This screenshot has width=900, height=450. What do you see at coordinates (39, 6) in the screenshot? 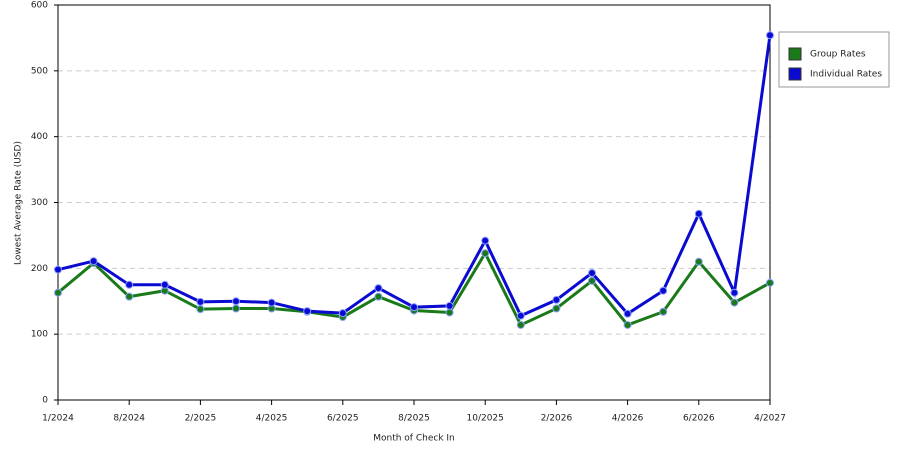
I see `y-tick-label: 600` at bounding box center [39, 6].